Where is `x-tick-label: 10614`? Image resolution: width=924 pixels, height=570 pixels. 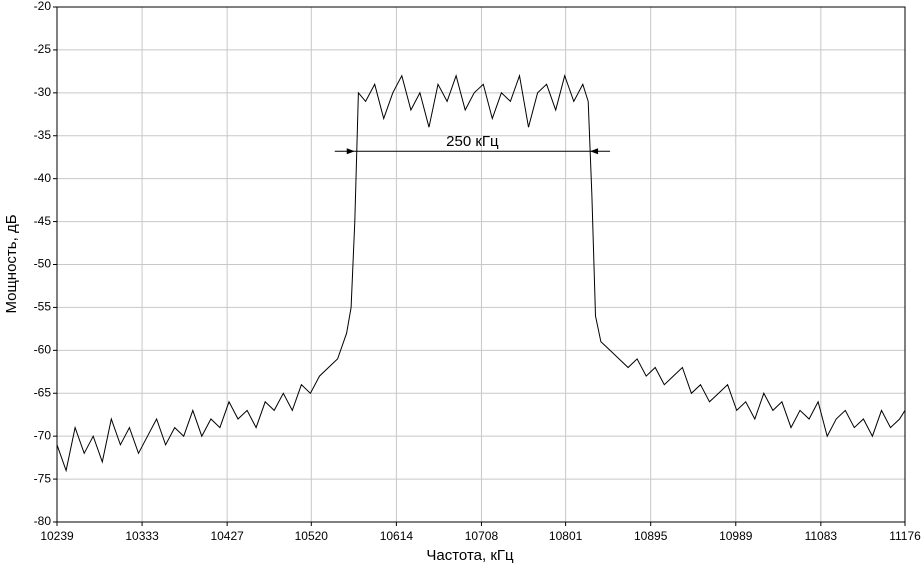 x-tick-label: 10614 is located at coordinates (397, 536).